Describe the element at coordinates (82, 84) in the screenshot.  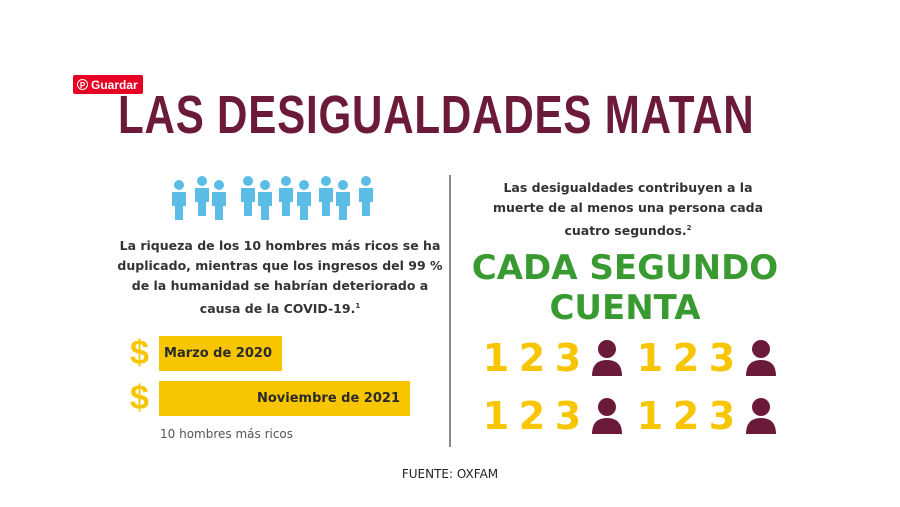
I see `pinterest-icon: P` at that location.